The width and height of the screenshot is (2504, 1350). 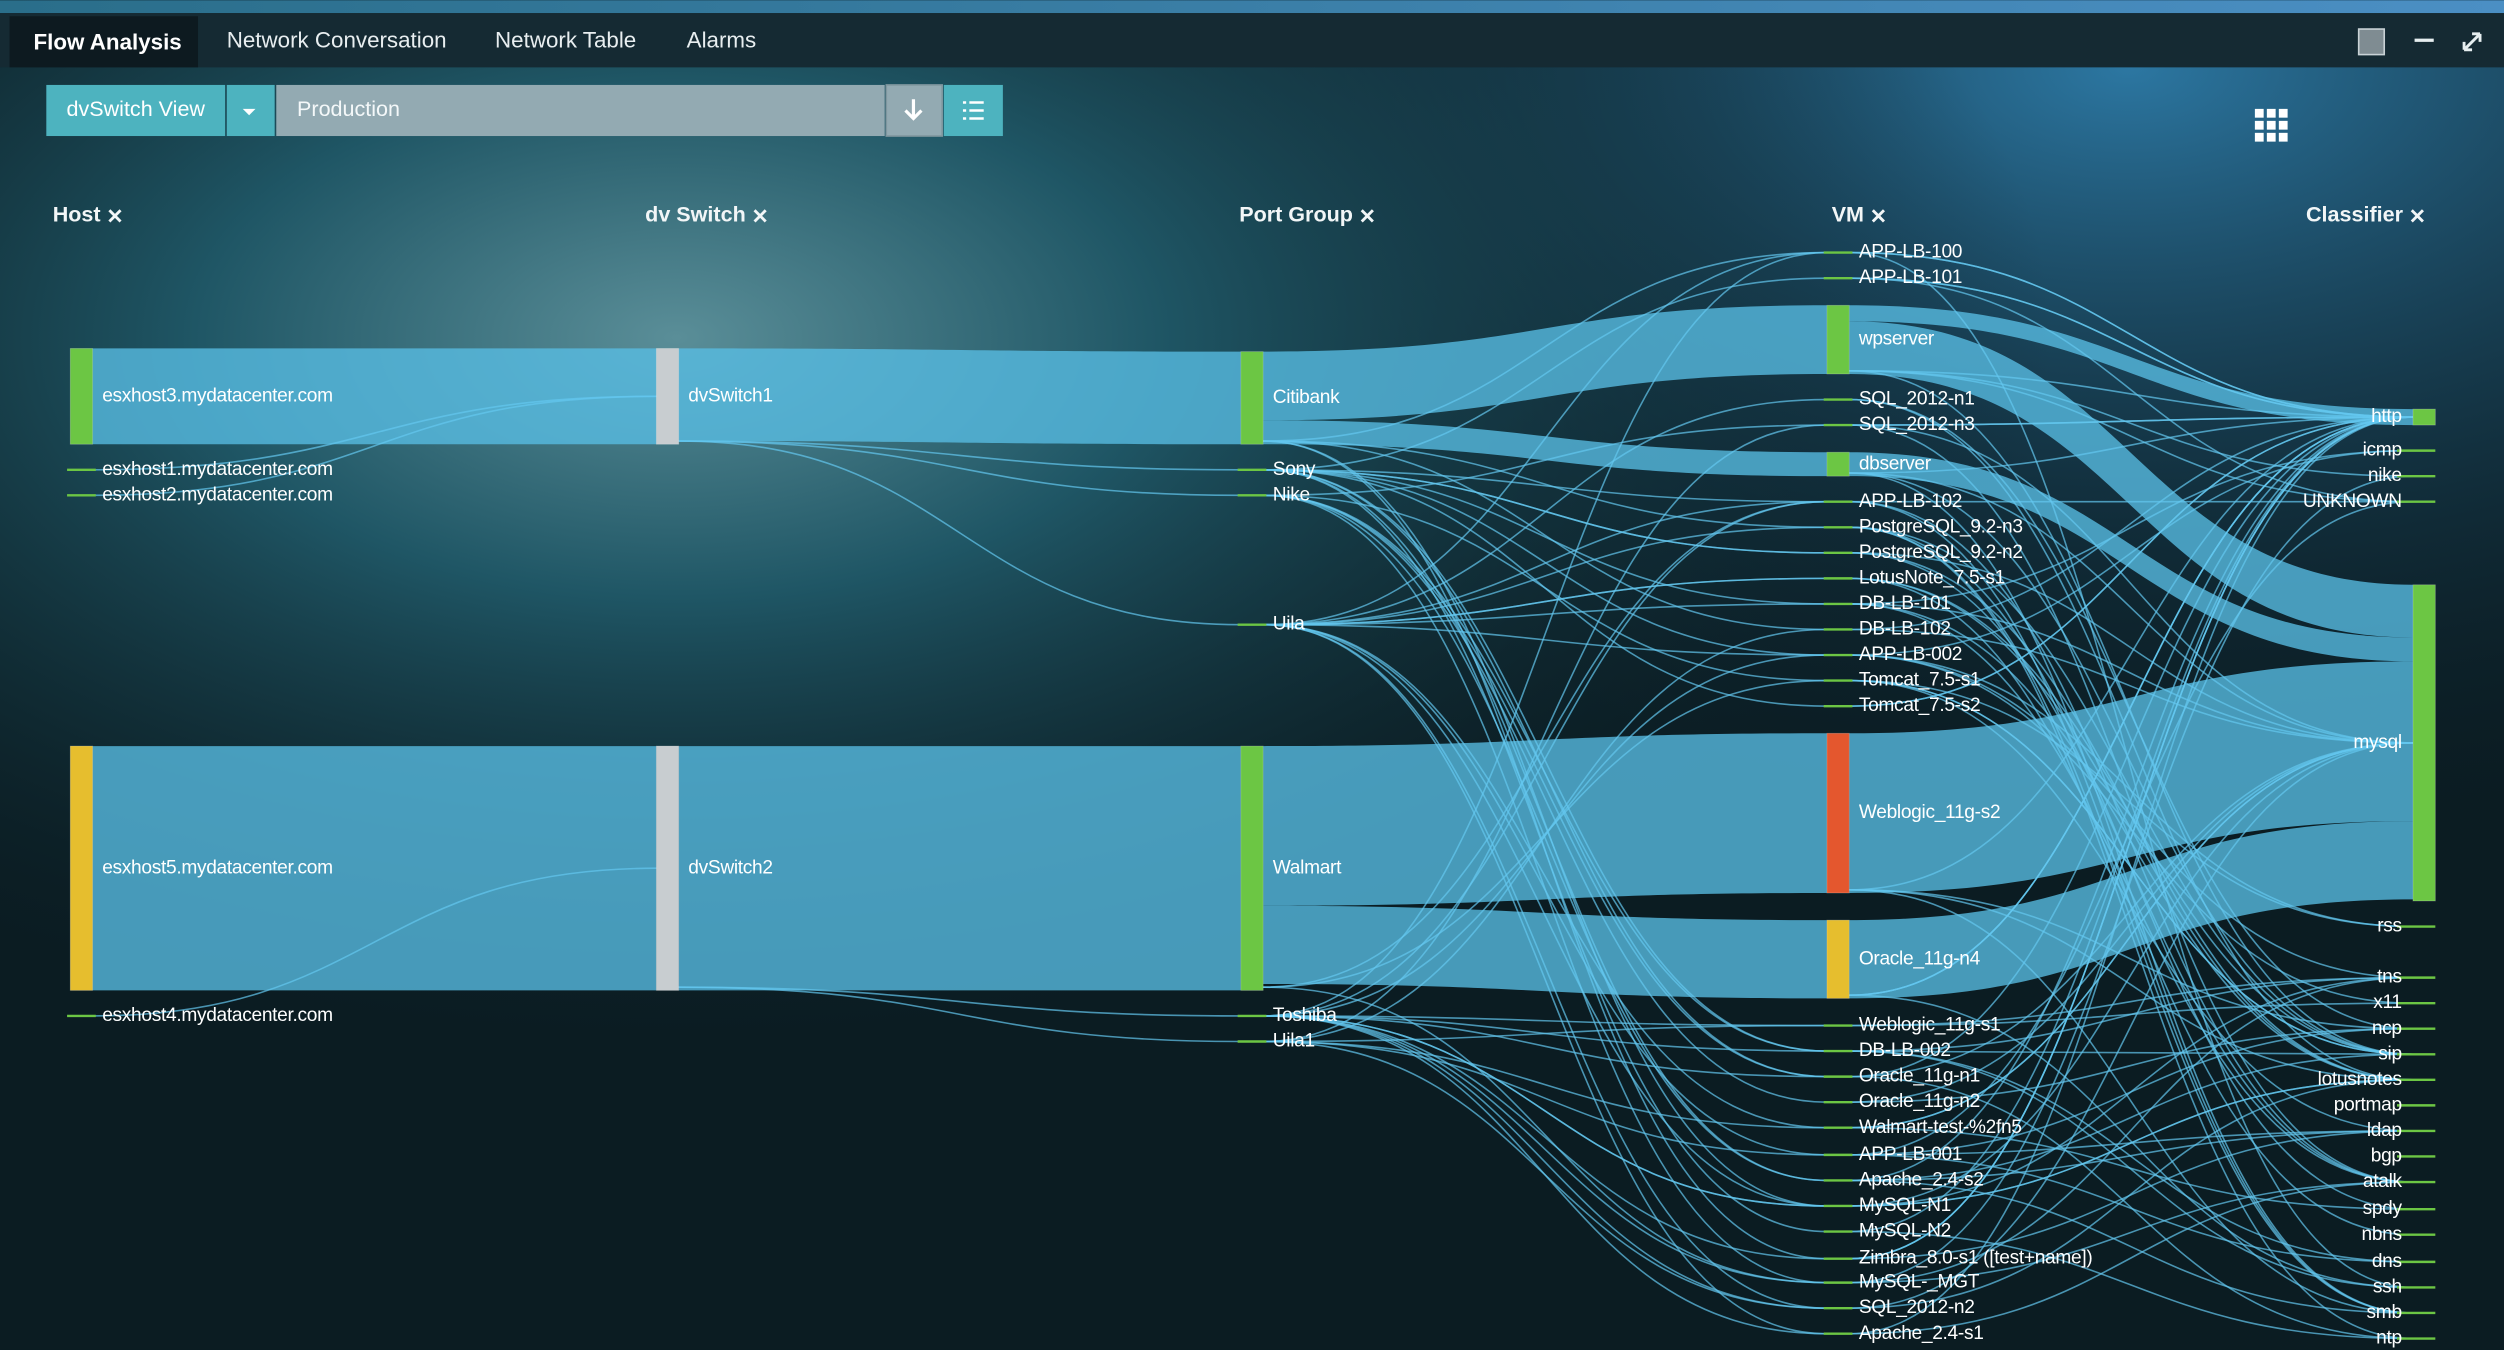 I want to click on maximize-button, so click(x=2472, y=42).